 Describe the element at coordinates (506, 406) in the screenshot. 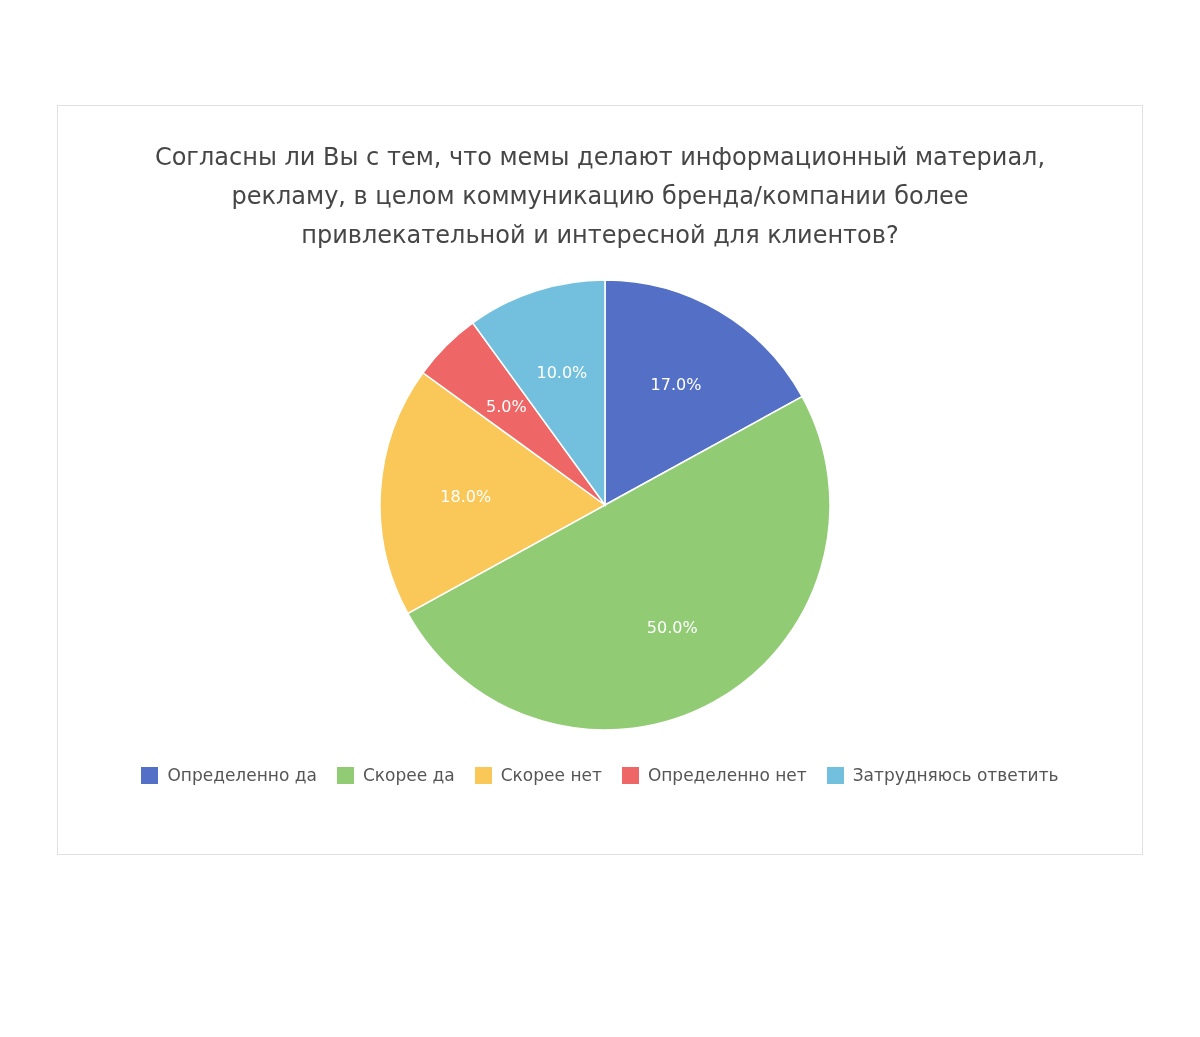

I see `data-label: 5.0%` at that location.